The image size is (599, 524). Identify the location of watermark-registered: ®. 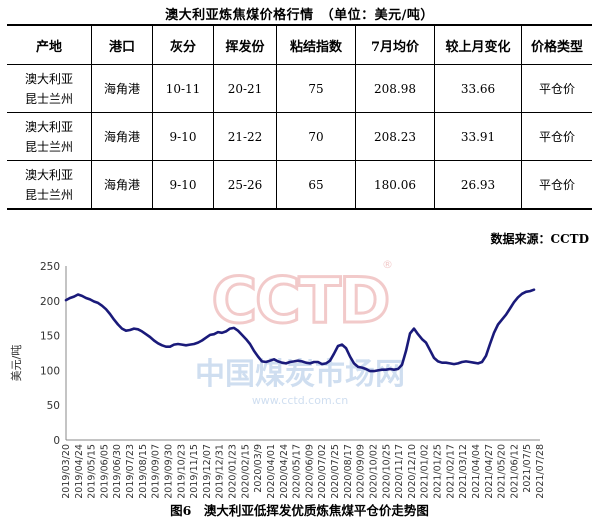
(387, 264).